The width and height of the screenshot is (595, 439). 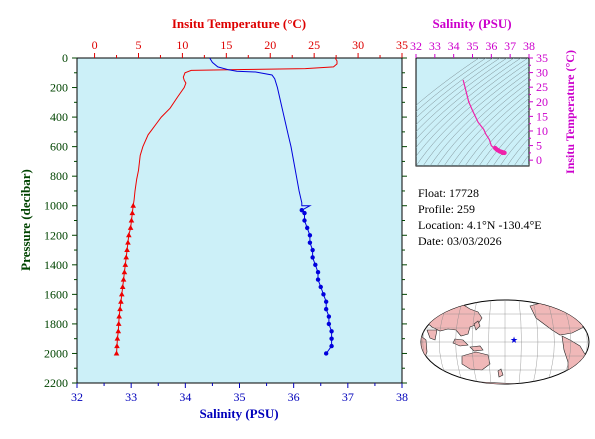 I want to click on ts-line, so click(x=478, y=113).